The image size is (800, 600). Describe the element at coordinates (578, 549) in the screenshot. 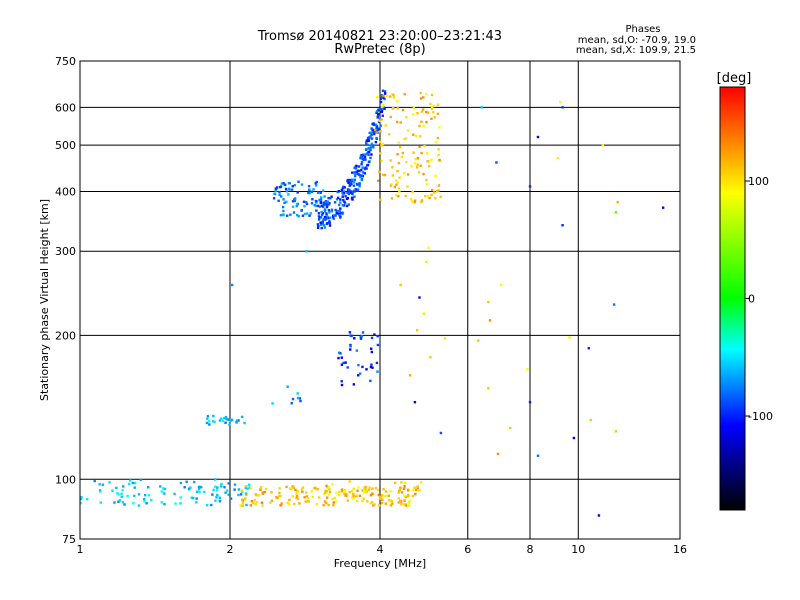

I see `x-tick-label: 10` at that location.